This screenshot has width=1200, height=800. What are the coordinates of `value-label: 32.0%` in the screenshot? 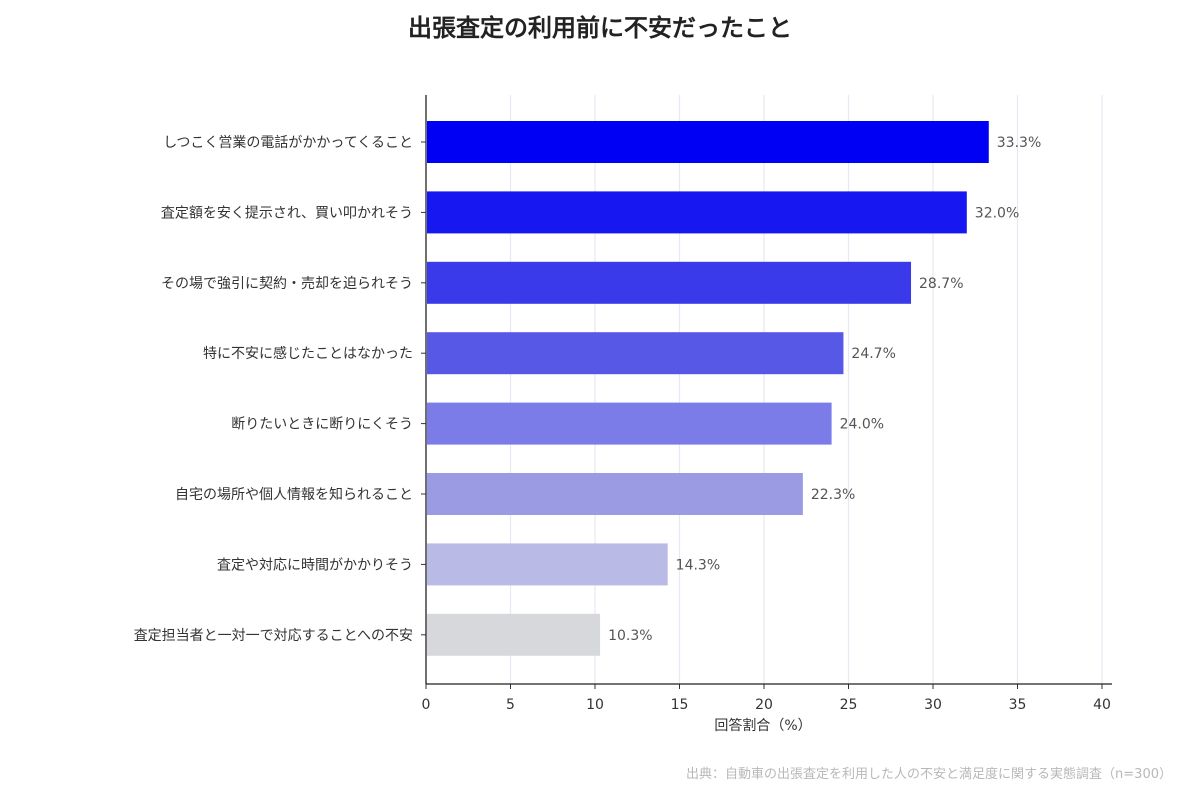 It's located at (997, 213).